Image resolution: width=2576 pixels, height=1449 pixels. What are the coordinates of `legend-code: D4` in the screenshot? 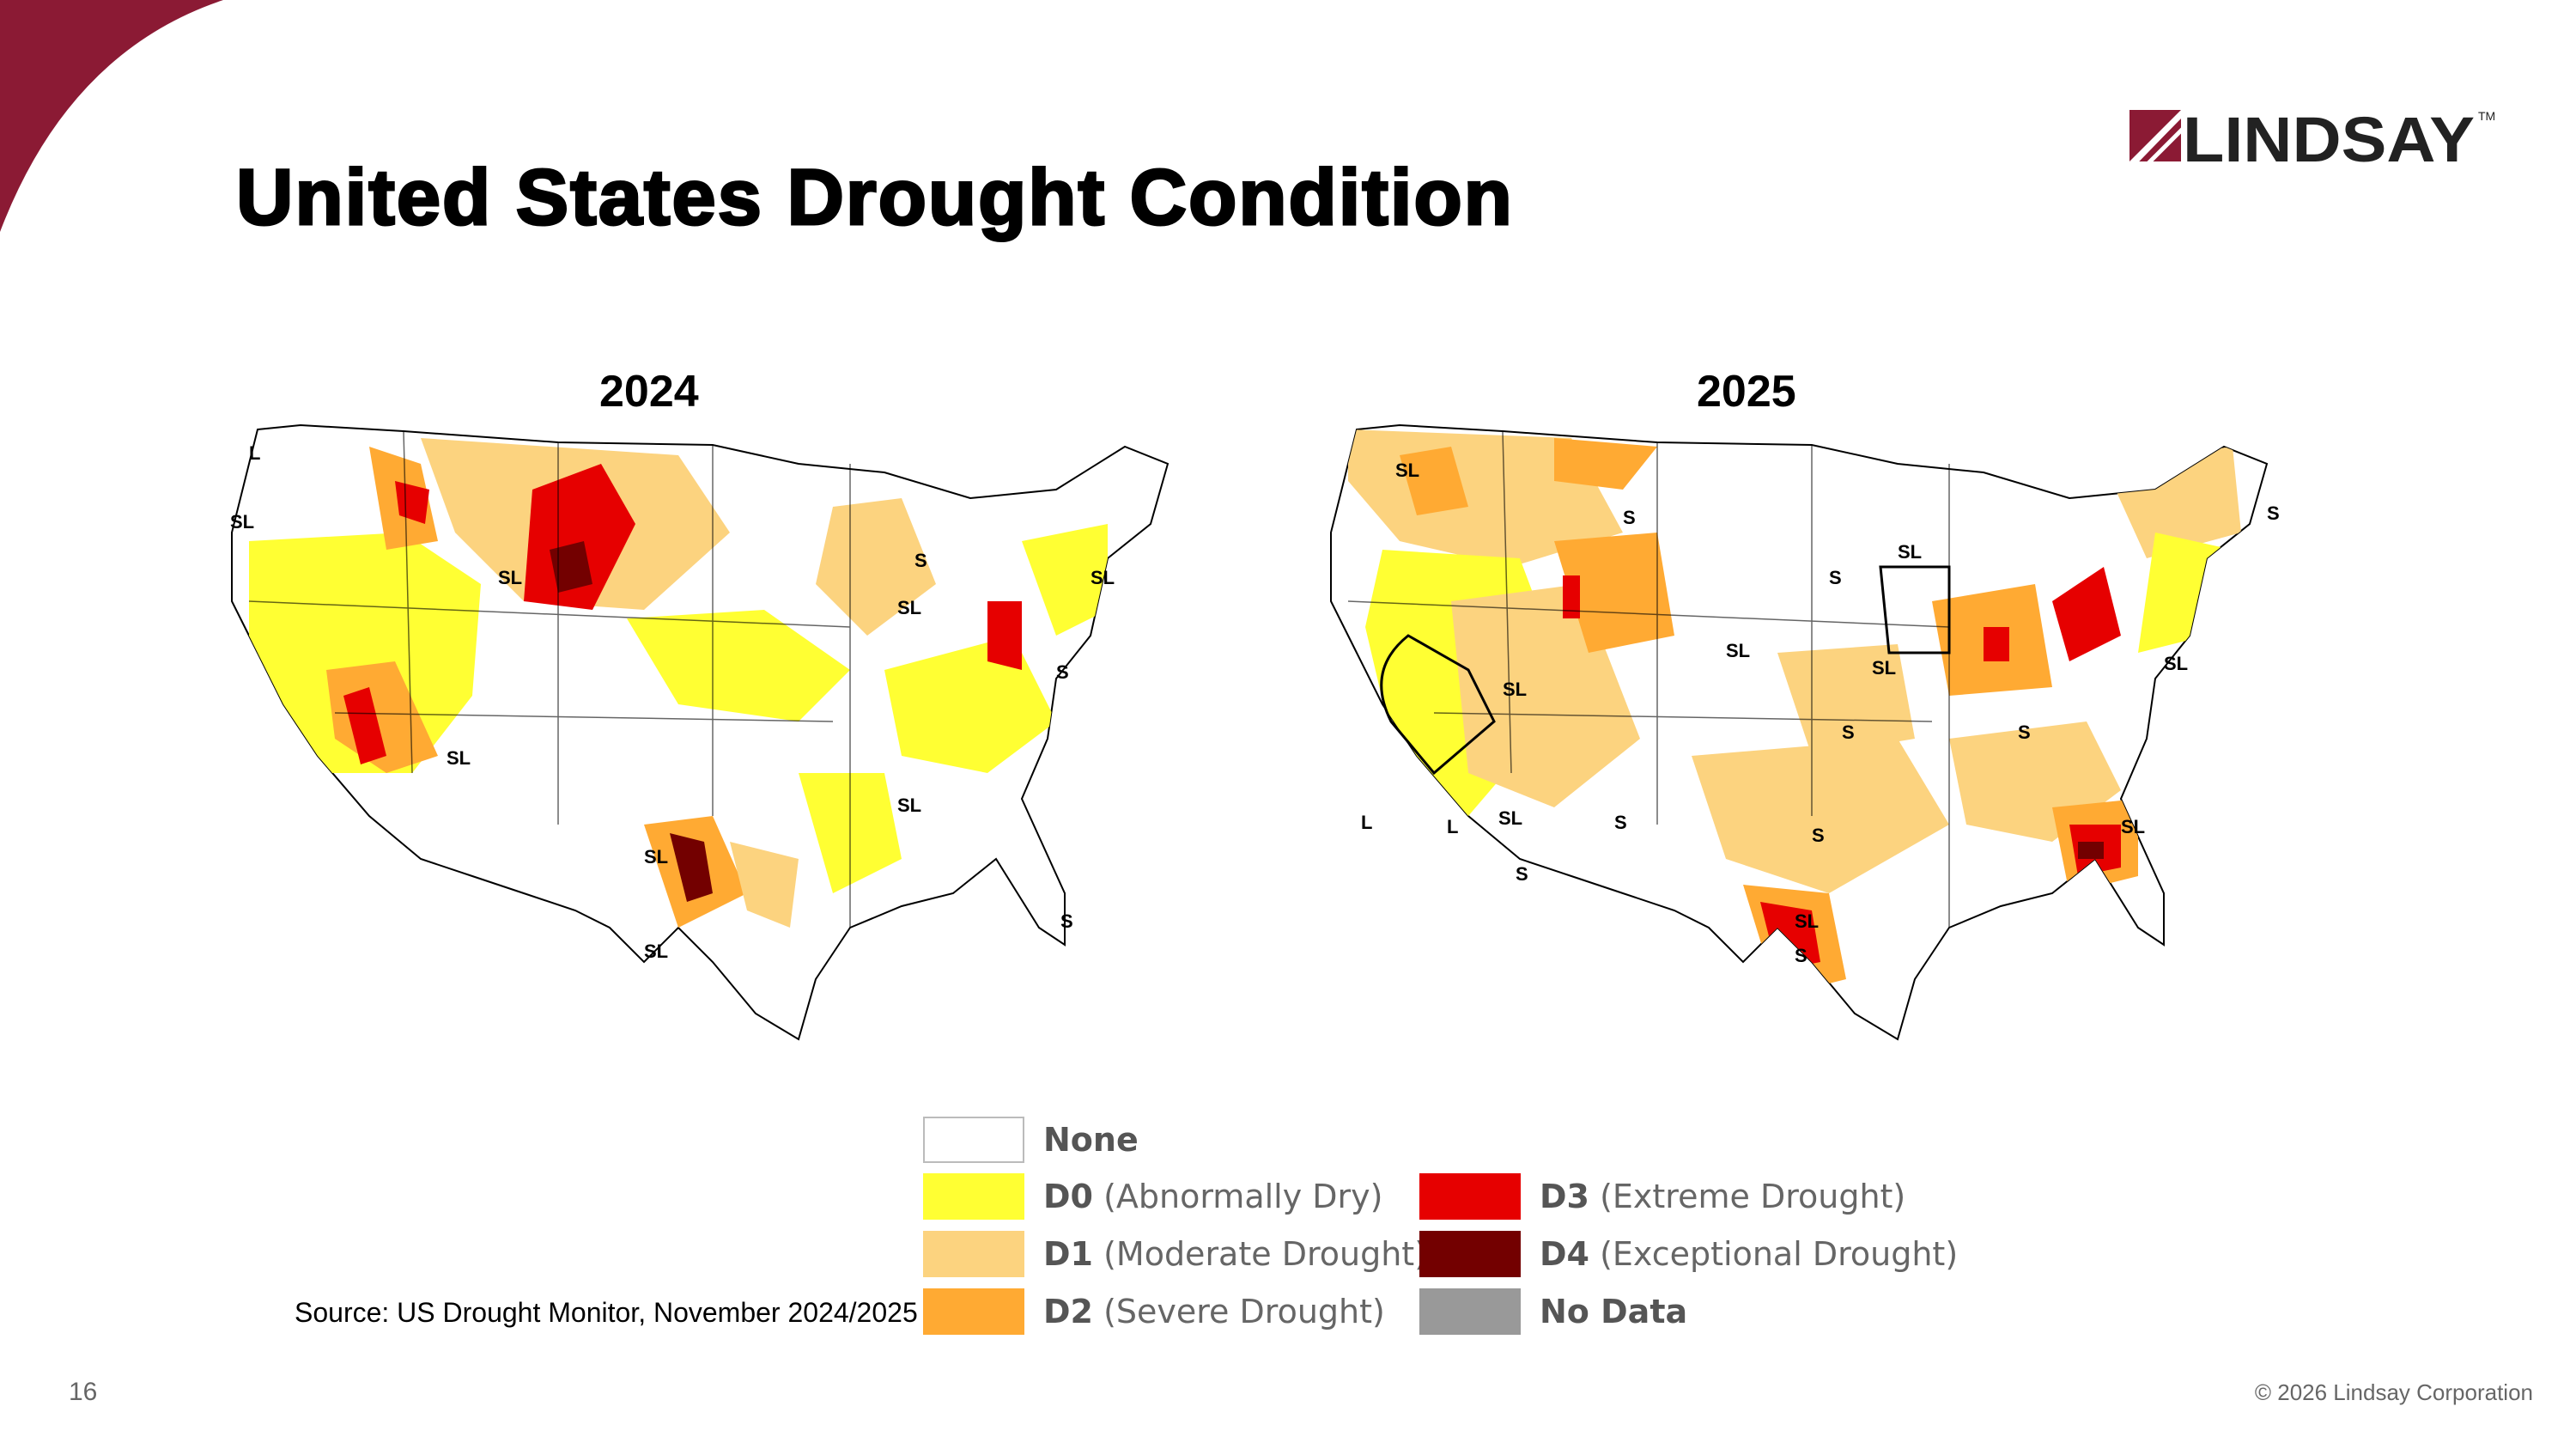 It's located at (1565, 1254).